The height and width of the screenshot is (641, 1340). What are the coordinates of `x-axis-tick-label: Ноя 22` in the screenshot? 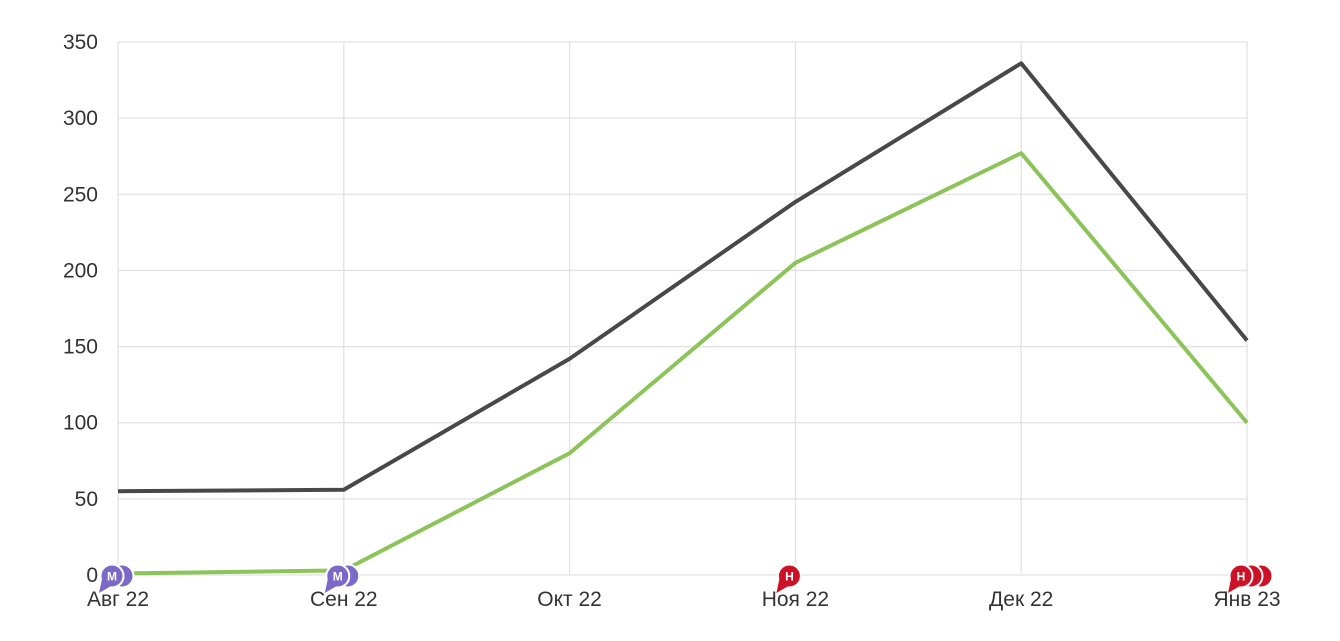 It's located at (795, 599).